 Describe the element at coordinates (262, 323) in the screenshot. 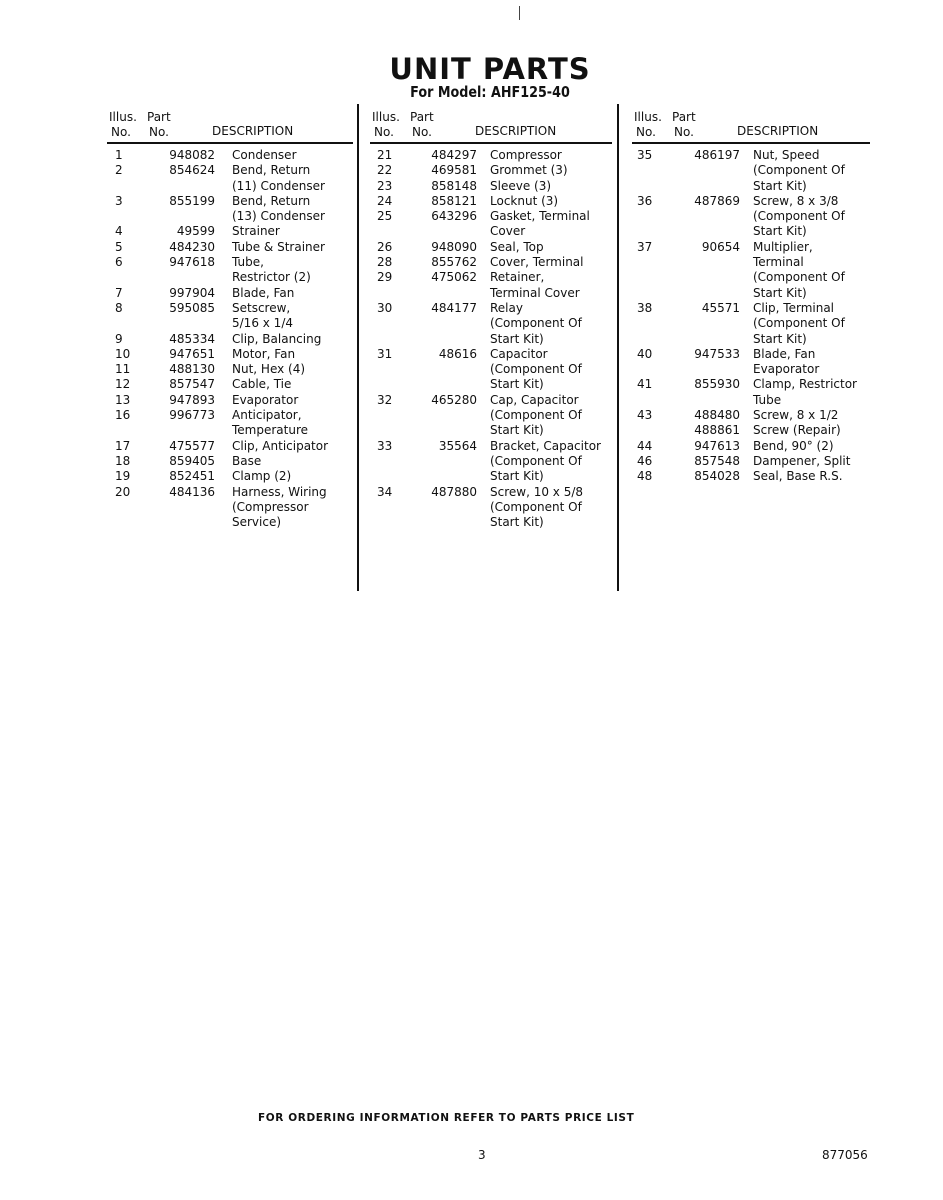

I see `part-description: 5/16 x 1/4` at that location.